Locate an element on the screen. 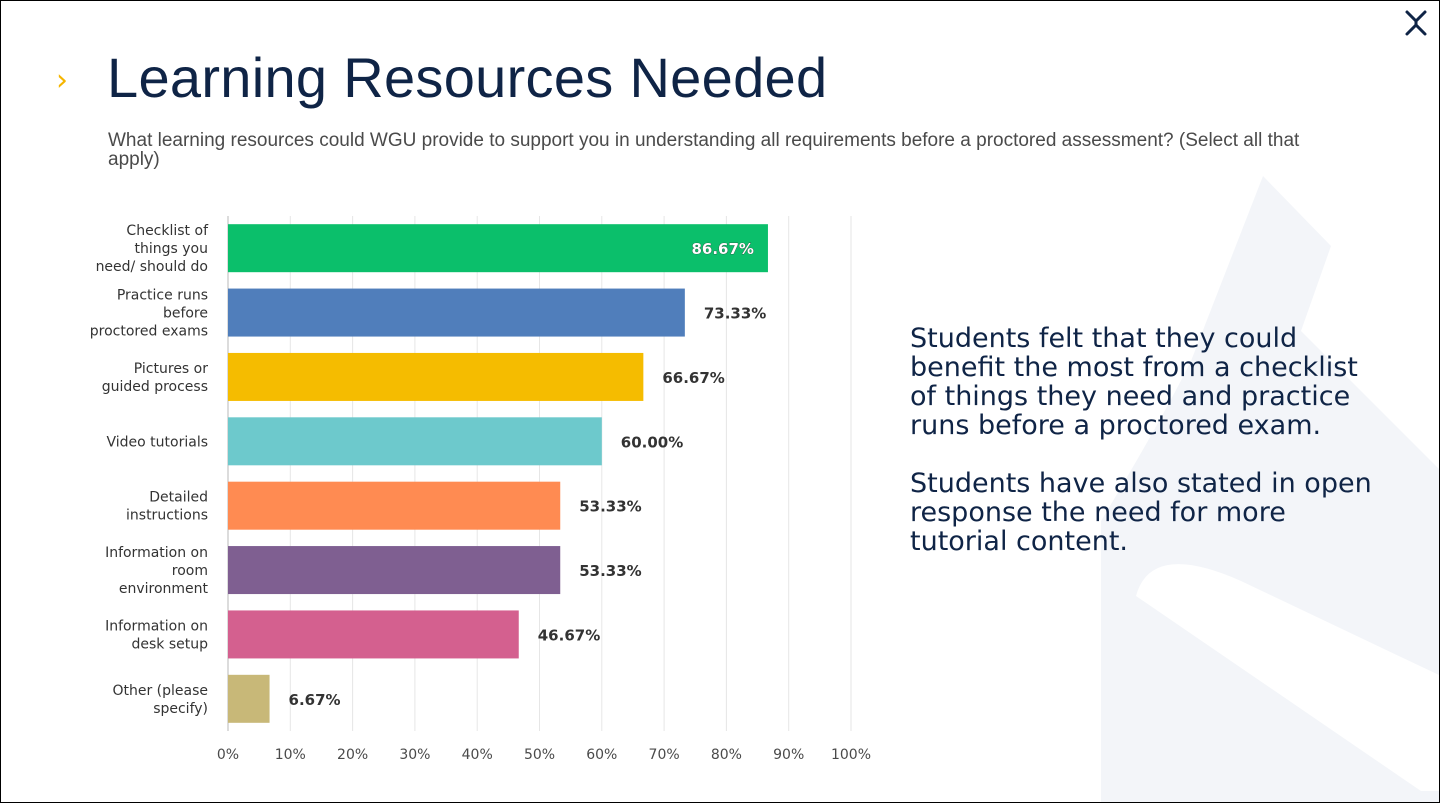 The width and height of the screenshot is (1440, 803). category-label: Checklist of is located at coordinates (167, 231).